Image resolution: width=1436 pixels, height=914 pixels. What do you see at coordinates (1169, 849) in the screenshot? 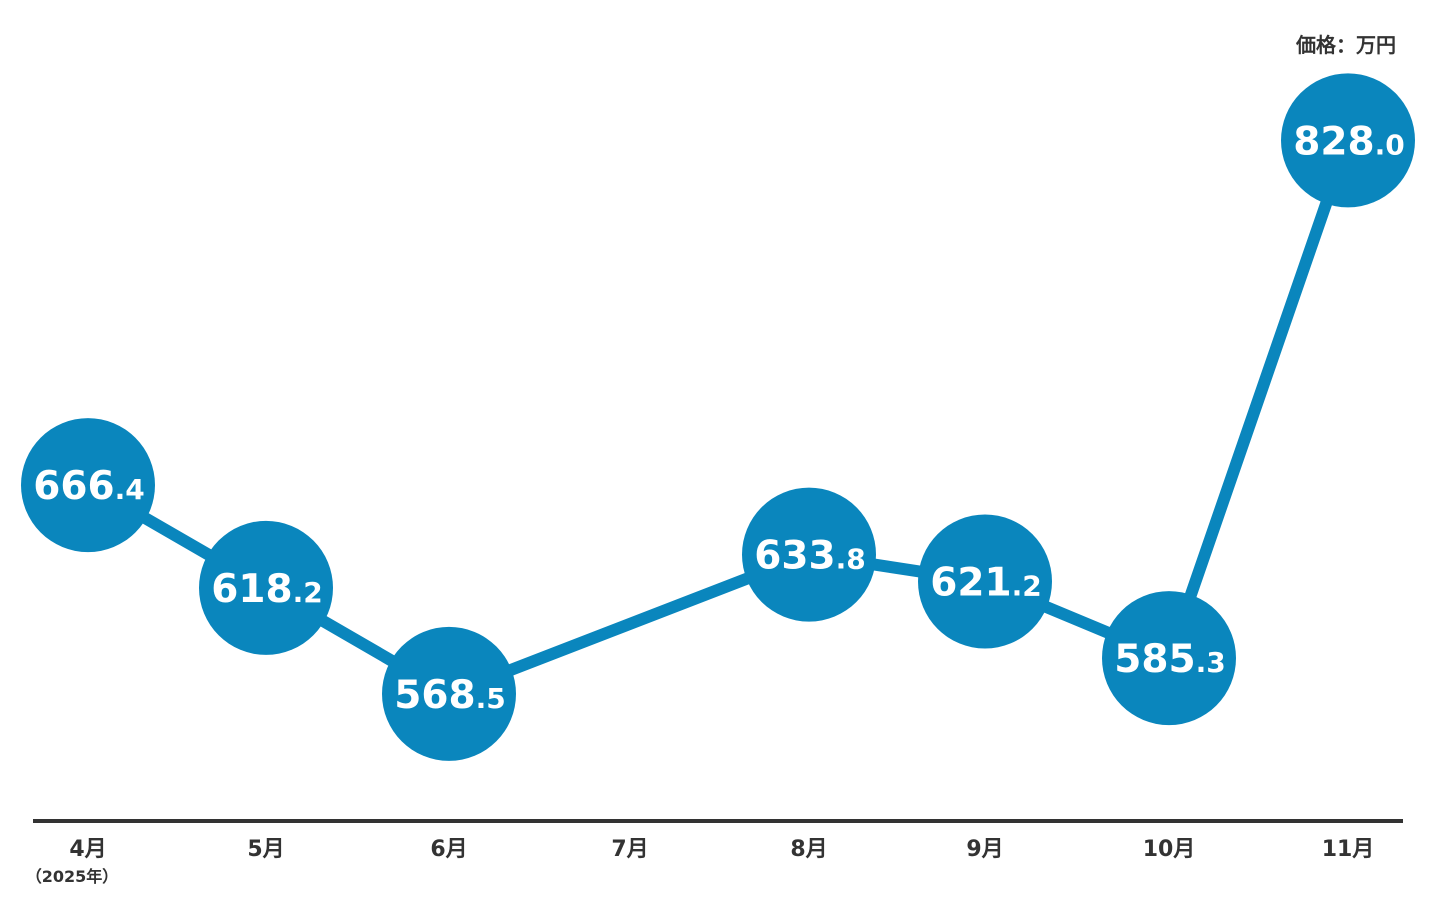
I see `x-tick-label: 10月` at bounding box center [1169, 849].